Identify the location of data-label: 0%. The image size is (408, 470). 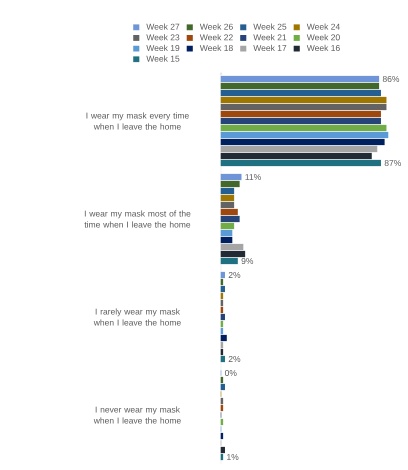
(230, 373).